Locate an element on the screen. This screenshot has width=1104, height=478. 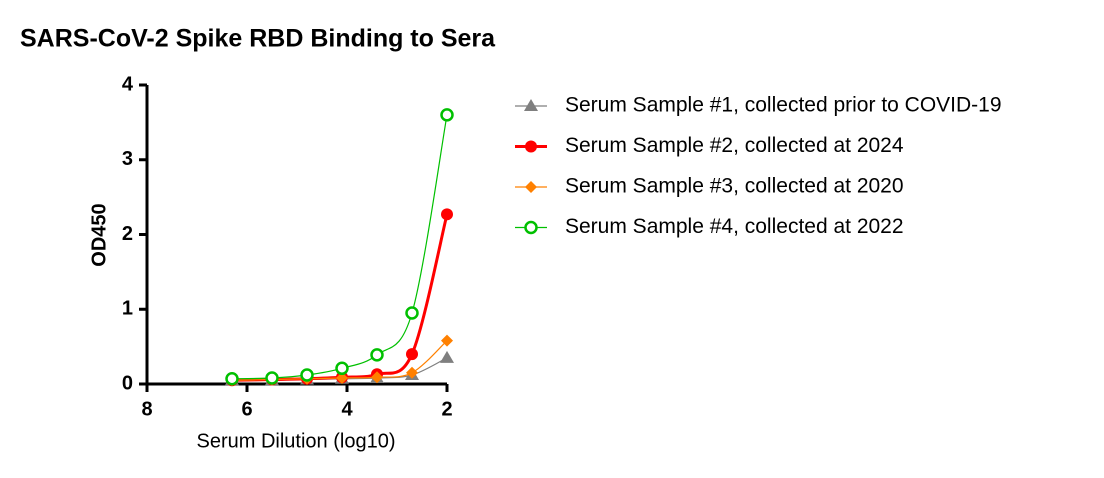
legend-label: Serum Sample #3, collected at 2020 is located at coordinates (734, 186).